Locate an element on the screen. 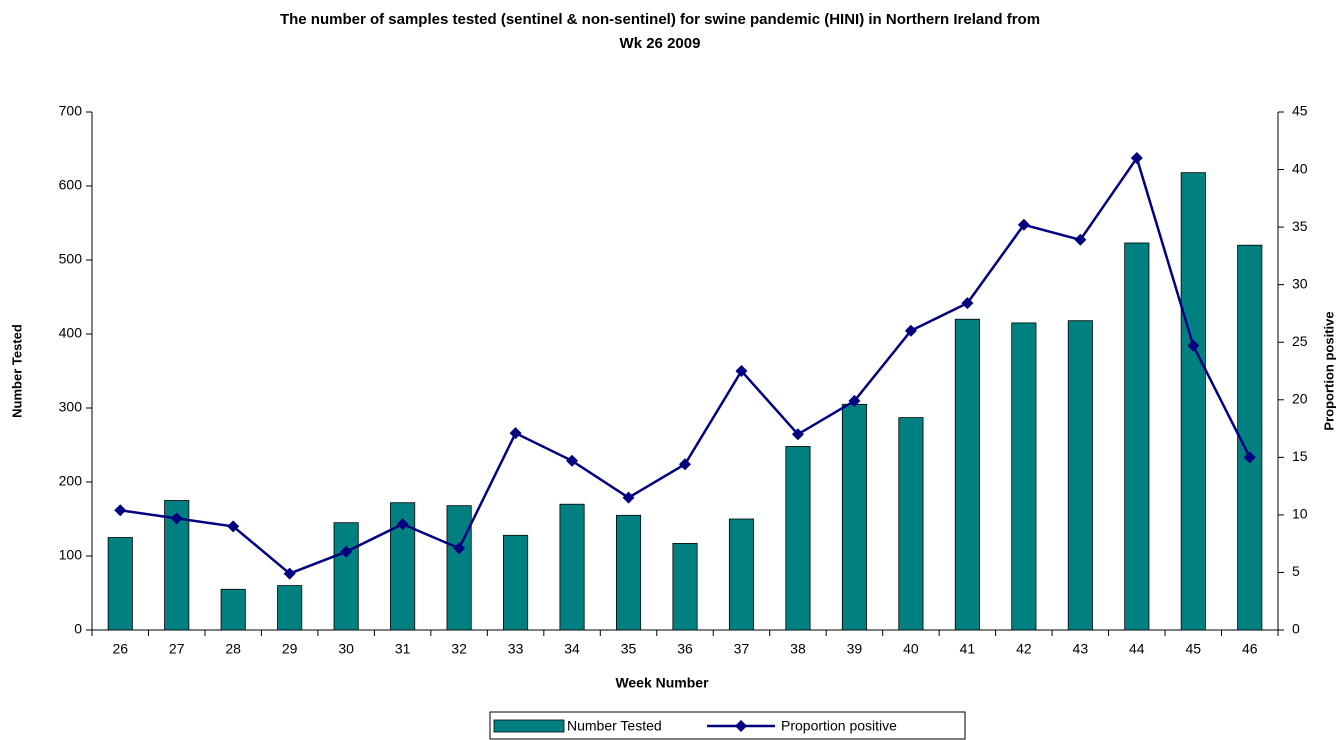 The image size is (1339, 740). x-tick-label: 38 is located at coordinates (798, 649).